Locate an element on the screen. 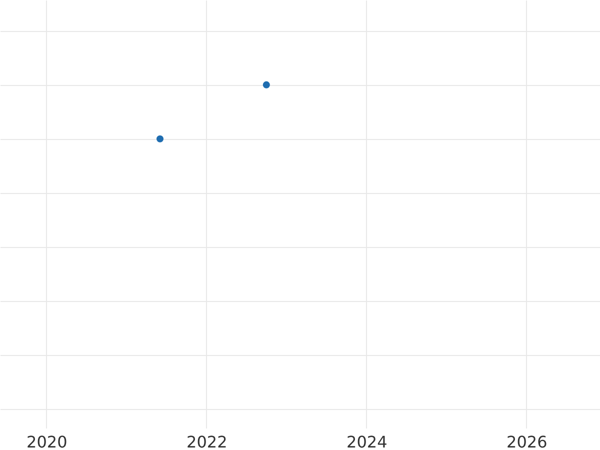  x-tick-label: 2022 is located at coordinates (207, 441).